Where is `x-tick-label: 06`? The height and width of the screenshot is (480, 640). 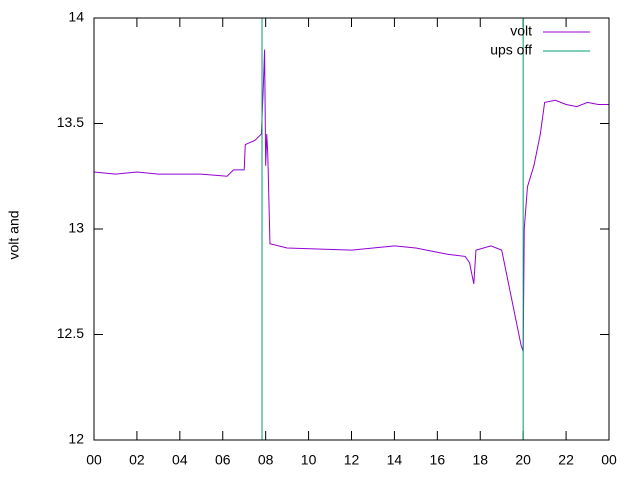 x-tick-label: 06 is located at coordinates (223, 460).